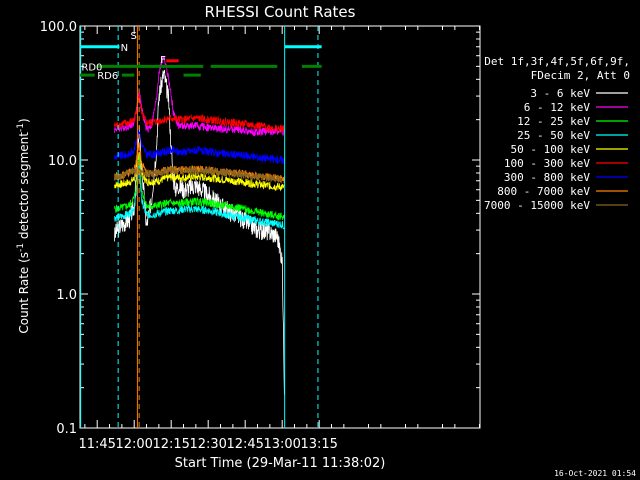  I want to click on legend-label: 800 - 7000 keV, so click(543, 191).